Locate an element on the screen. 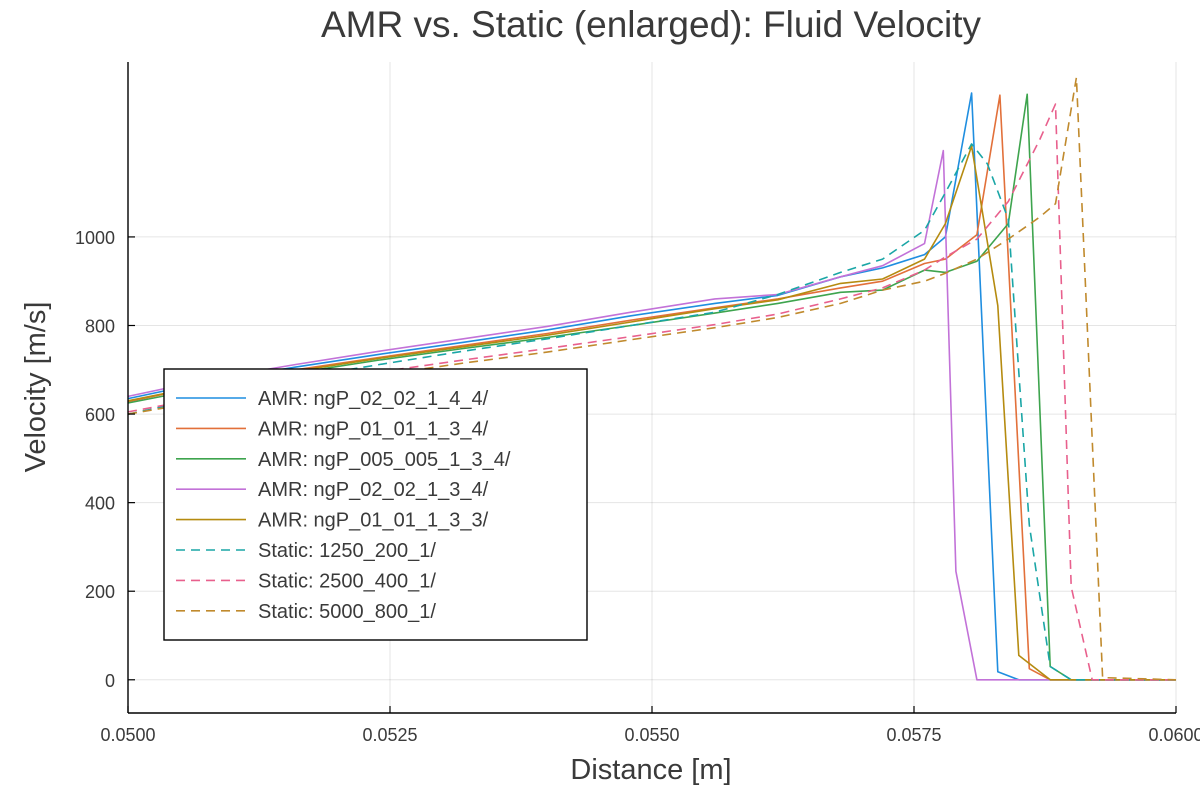 This screenshot has width=1200, height=800. legend-label: Static: 2500_400_1/ is located at coordinates (347, 581).